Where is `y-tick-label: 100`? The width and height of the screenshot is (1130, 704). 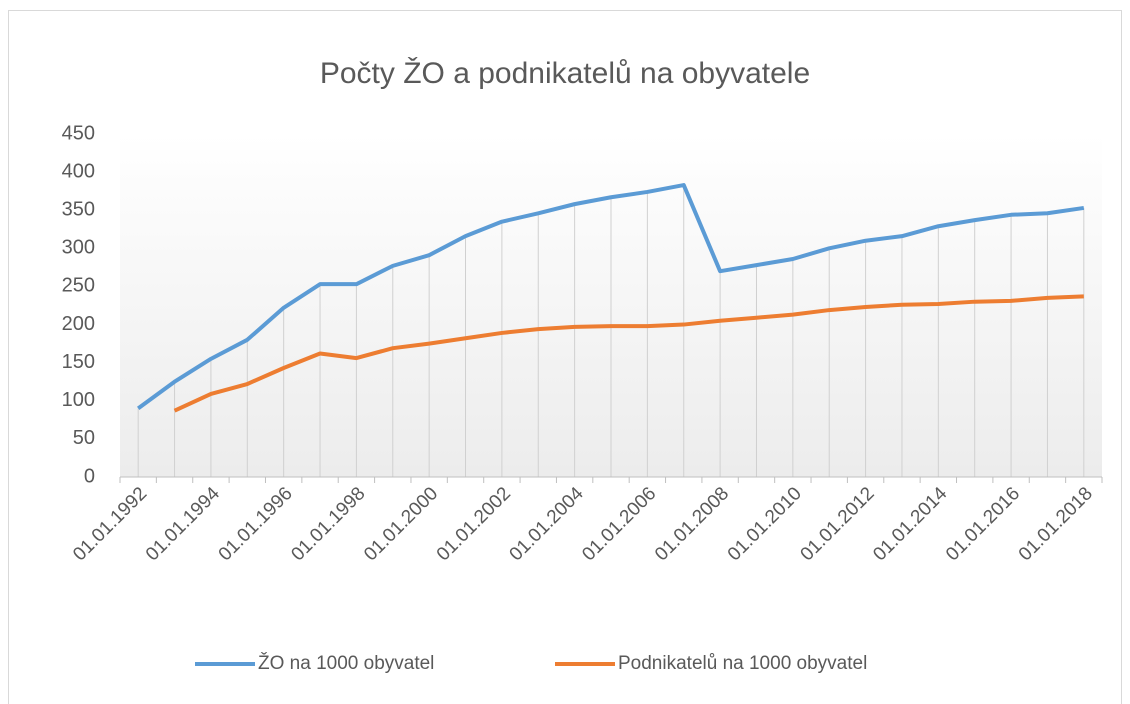
y-tick-label: 100 is located at coordinates (78, 400).